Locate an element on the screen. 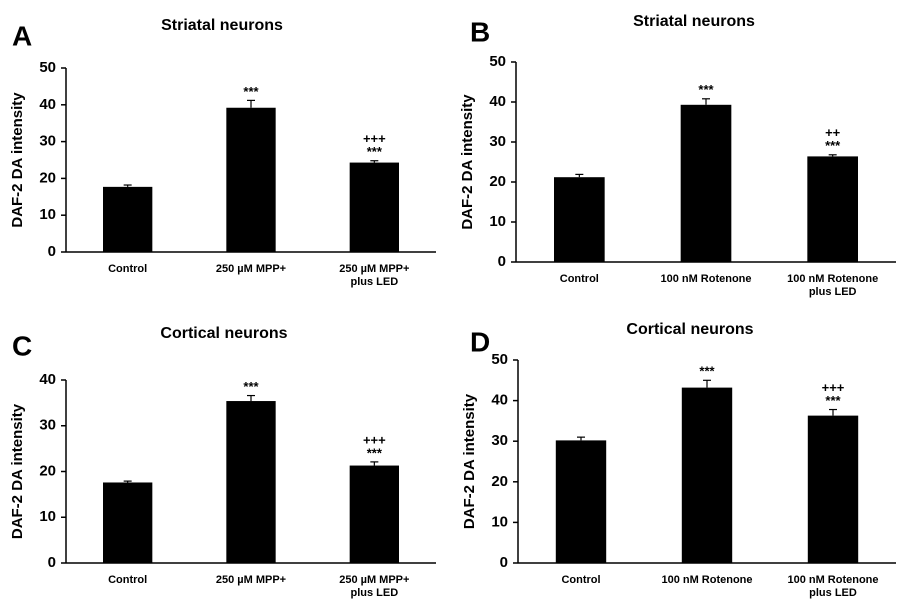 The height and width of the screenshot is (605, 903). panel-letter: D is located at coordinates (480, 341).